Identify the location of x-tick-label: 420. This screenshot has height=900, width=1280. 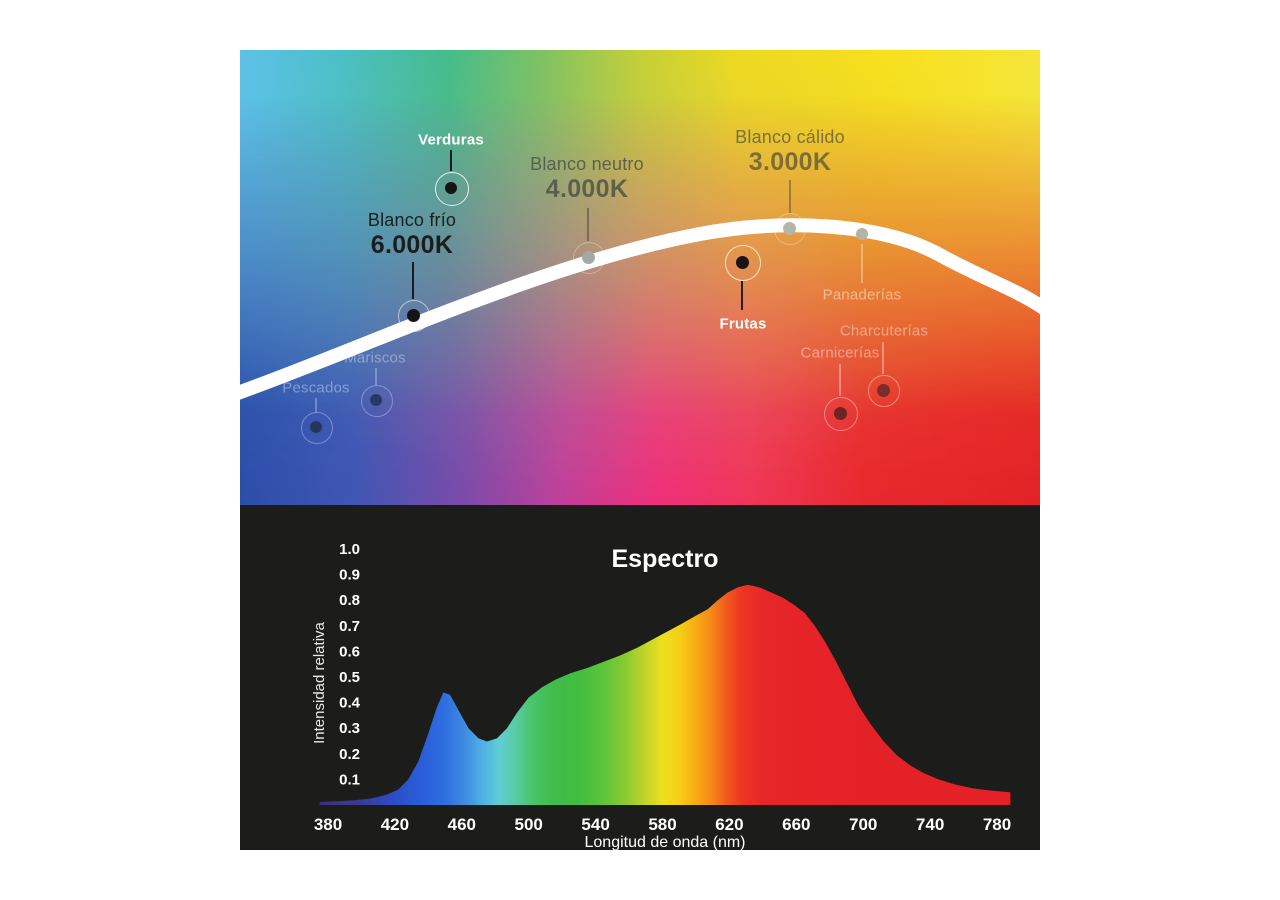
(395, 824).